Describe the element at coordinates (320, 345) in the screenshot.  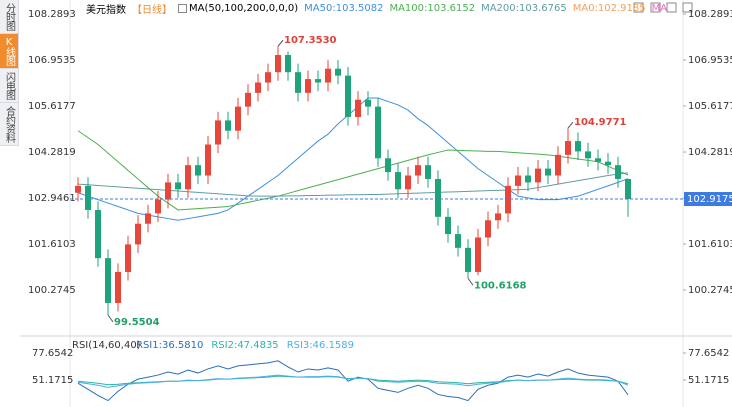
I see `legend-entry: RSI3:46.1589` at that location.